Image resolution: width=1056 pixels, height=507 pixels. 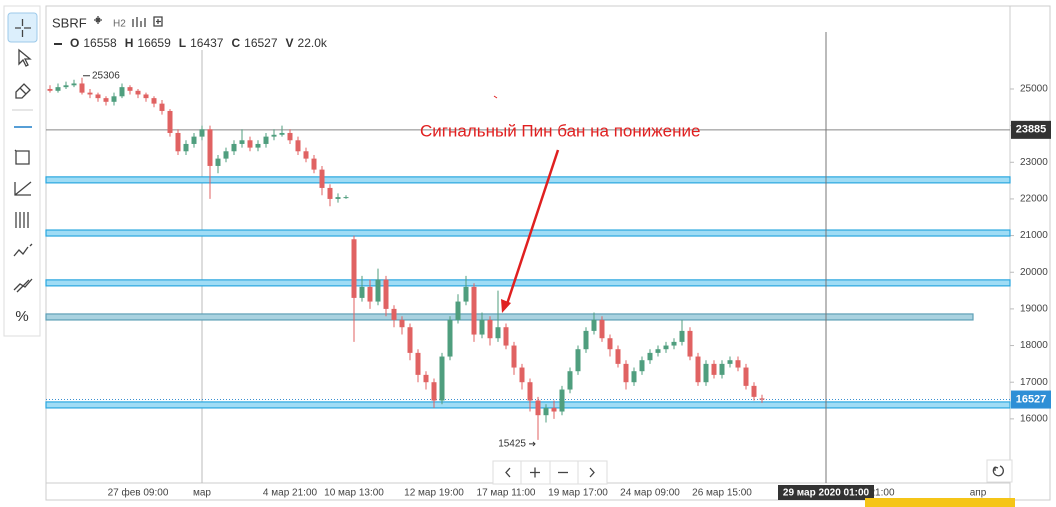 What do you see at coordinates (154, 43) in the screenshot?
I see `ohlc-value: 16659` at bounding box center [154, 43].